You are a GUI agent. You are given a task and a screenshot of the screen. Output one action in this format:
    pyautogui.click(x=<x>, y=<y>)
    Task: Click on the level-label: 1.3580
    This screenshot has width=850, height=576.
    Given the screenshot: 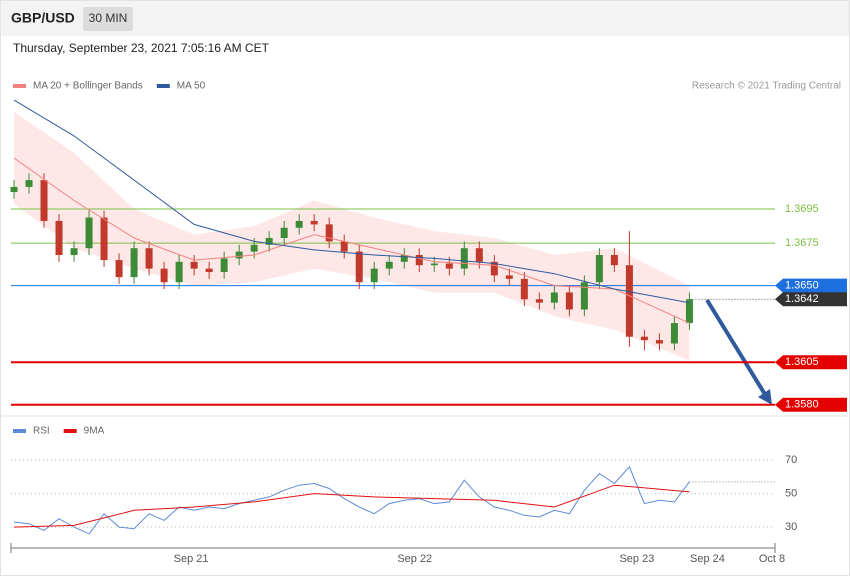 What is the action you would take?
    pyautogui.click(x=802, y=405)
    